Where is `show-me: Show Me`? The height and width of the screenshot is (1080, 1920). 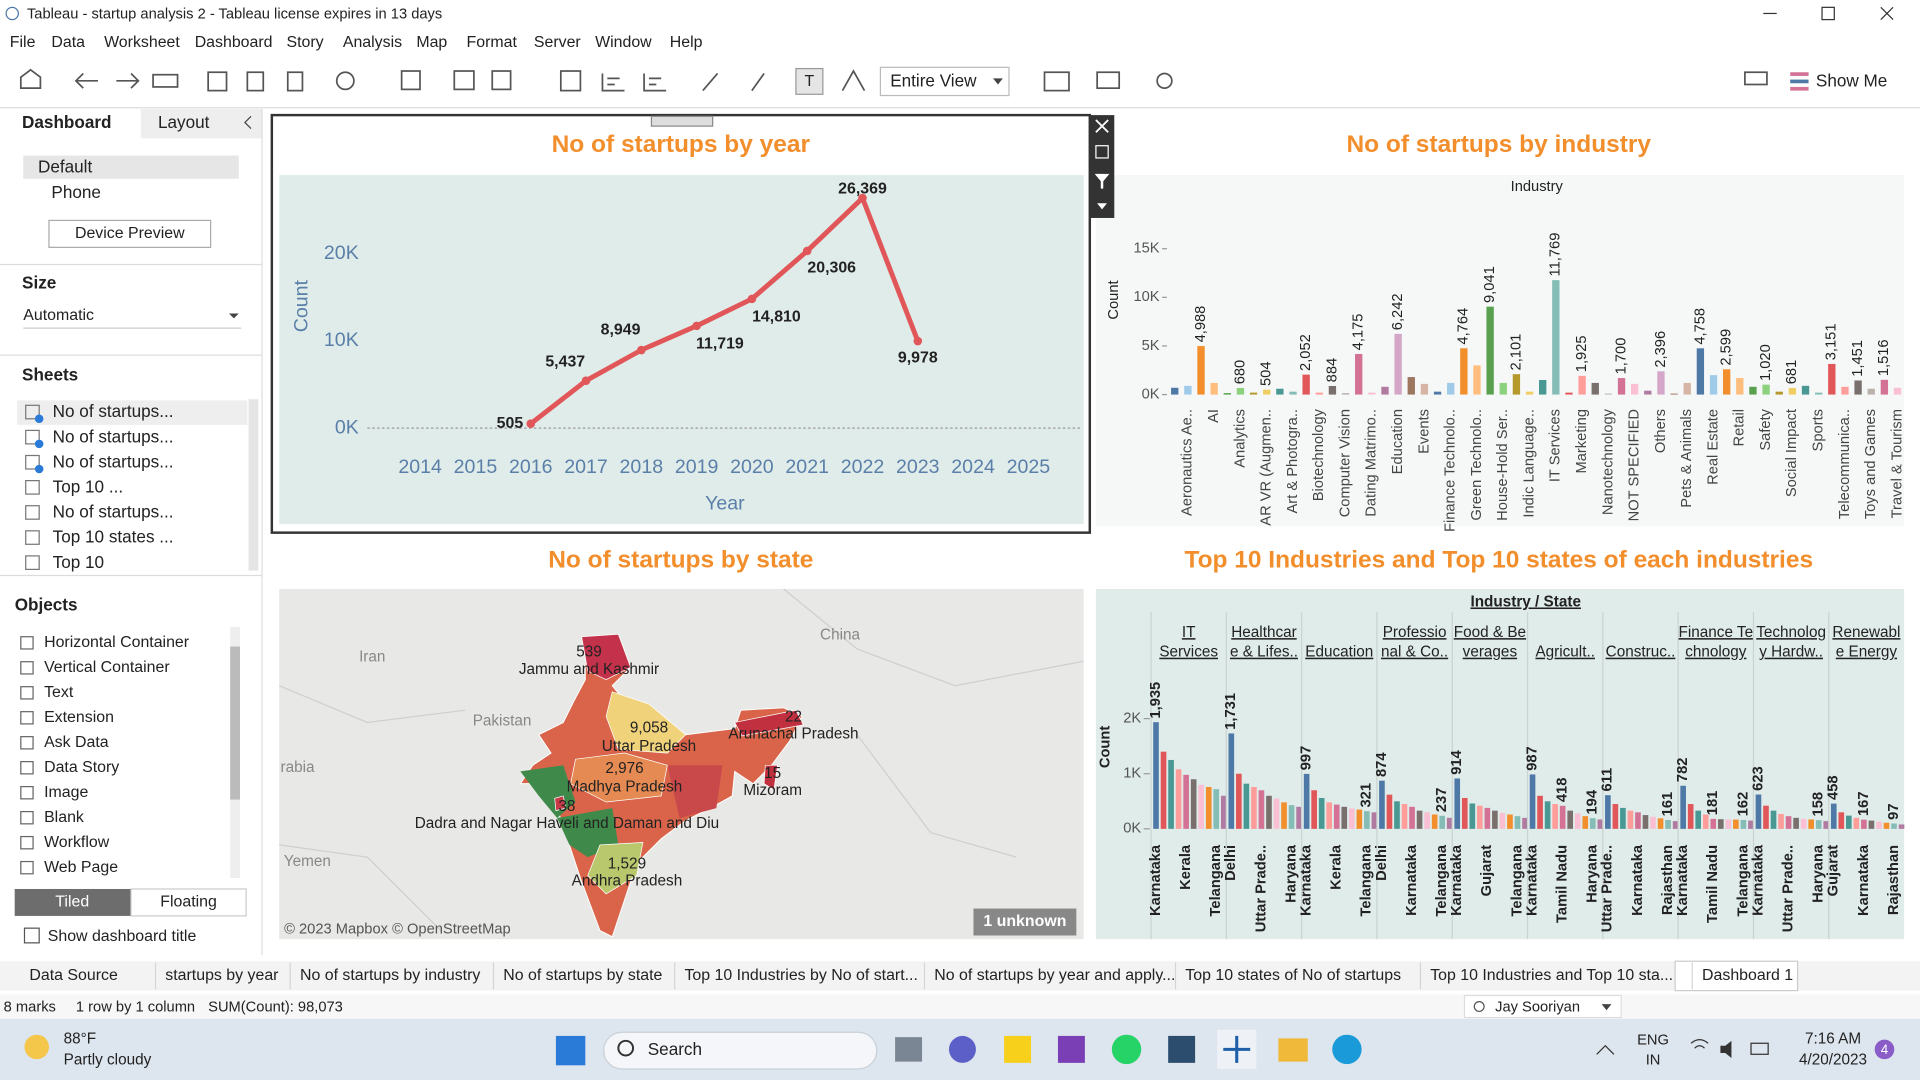
show-me: Show Me is located at coordinates (1851, 81).